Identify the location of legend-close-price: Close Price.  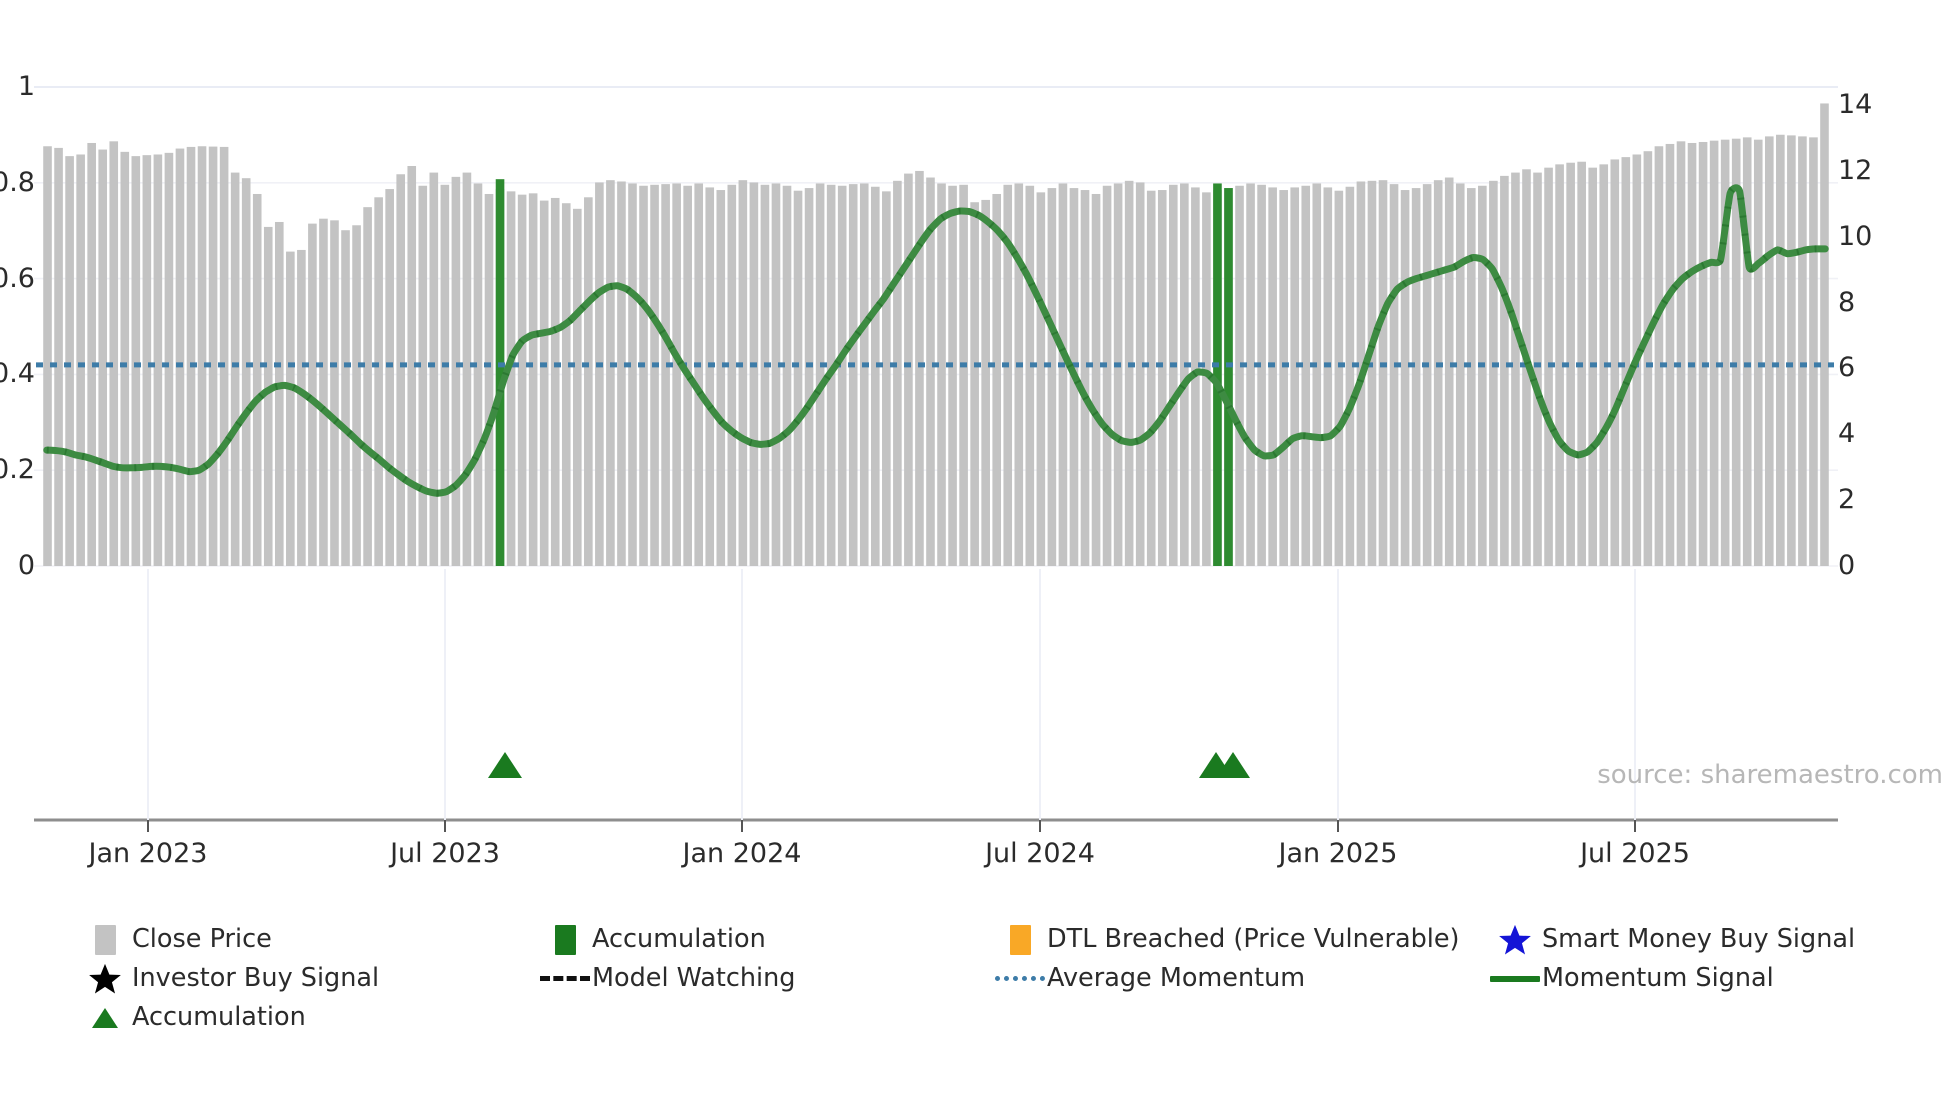
(308, 939).